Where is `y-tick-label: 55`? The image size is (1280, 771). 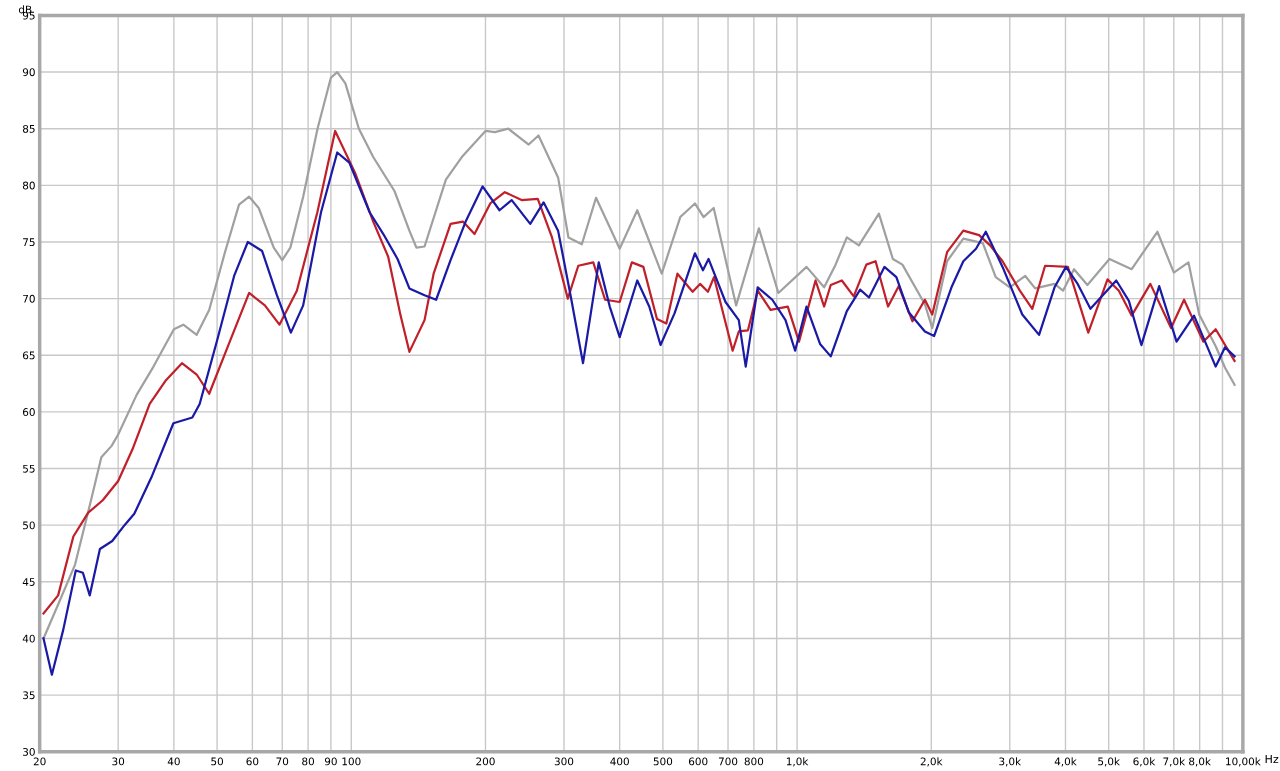 y-tick-label: 55 is located at coordinates (29, 468).